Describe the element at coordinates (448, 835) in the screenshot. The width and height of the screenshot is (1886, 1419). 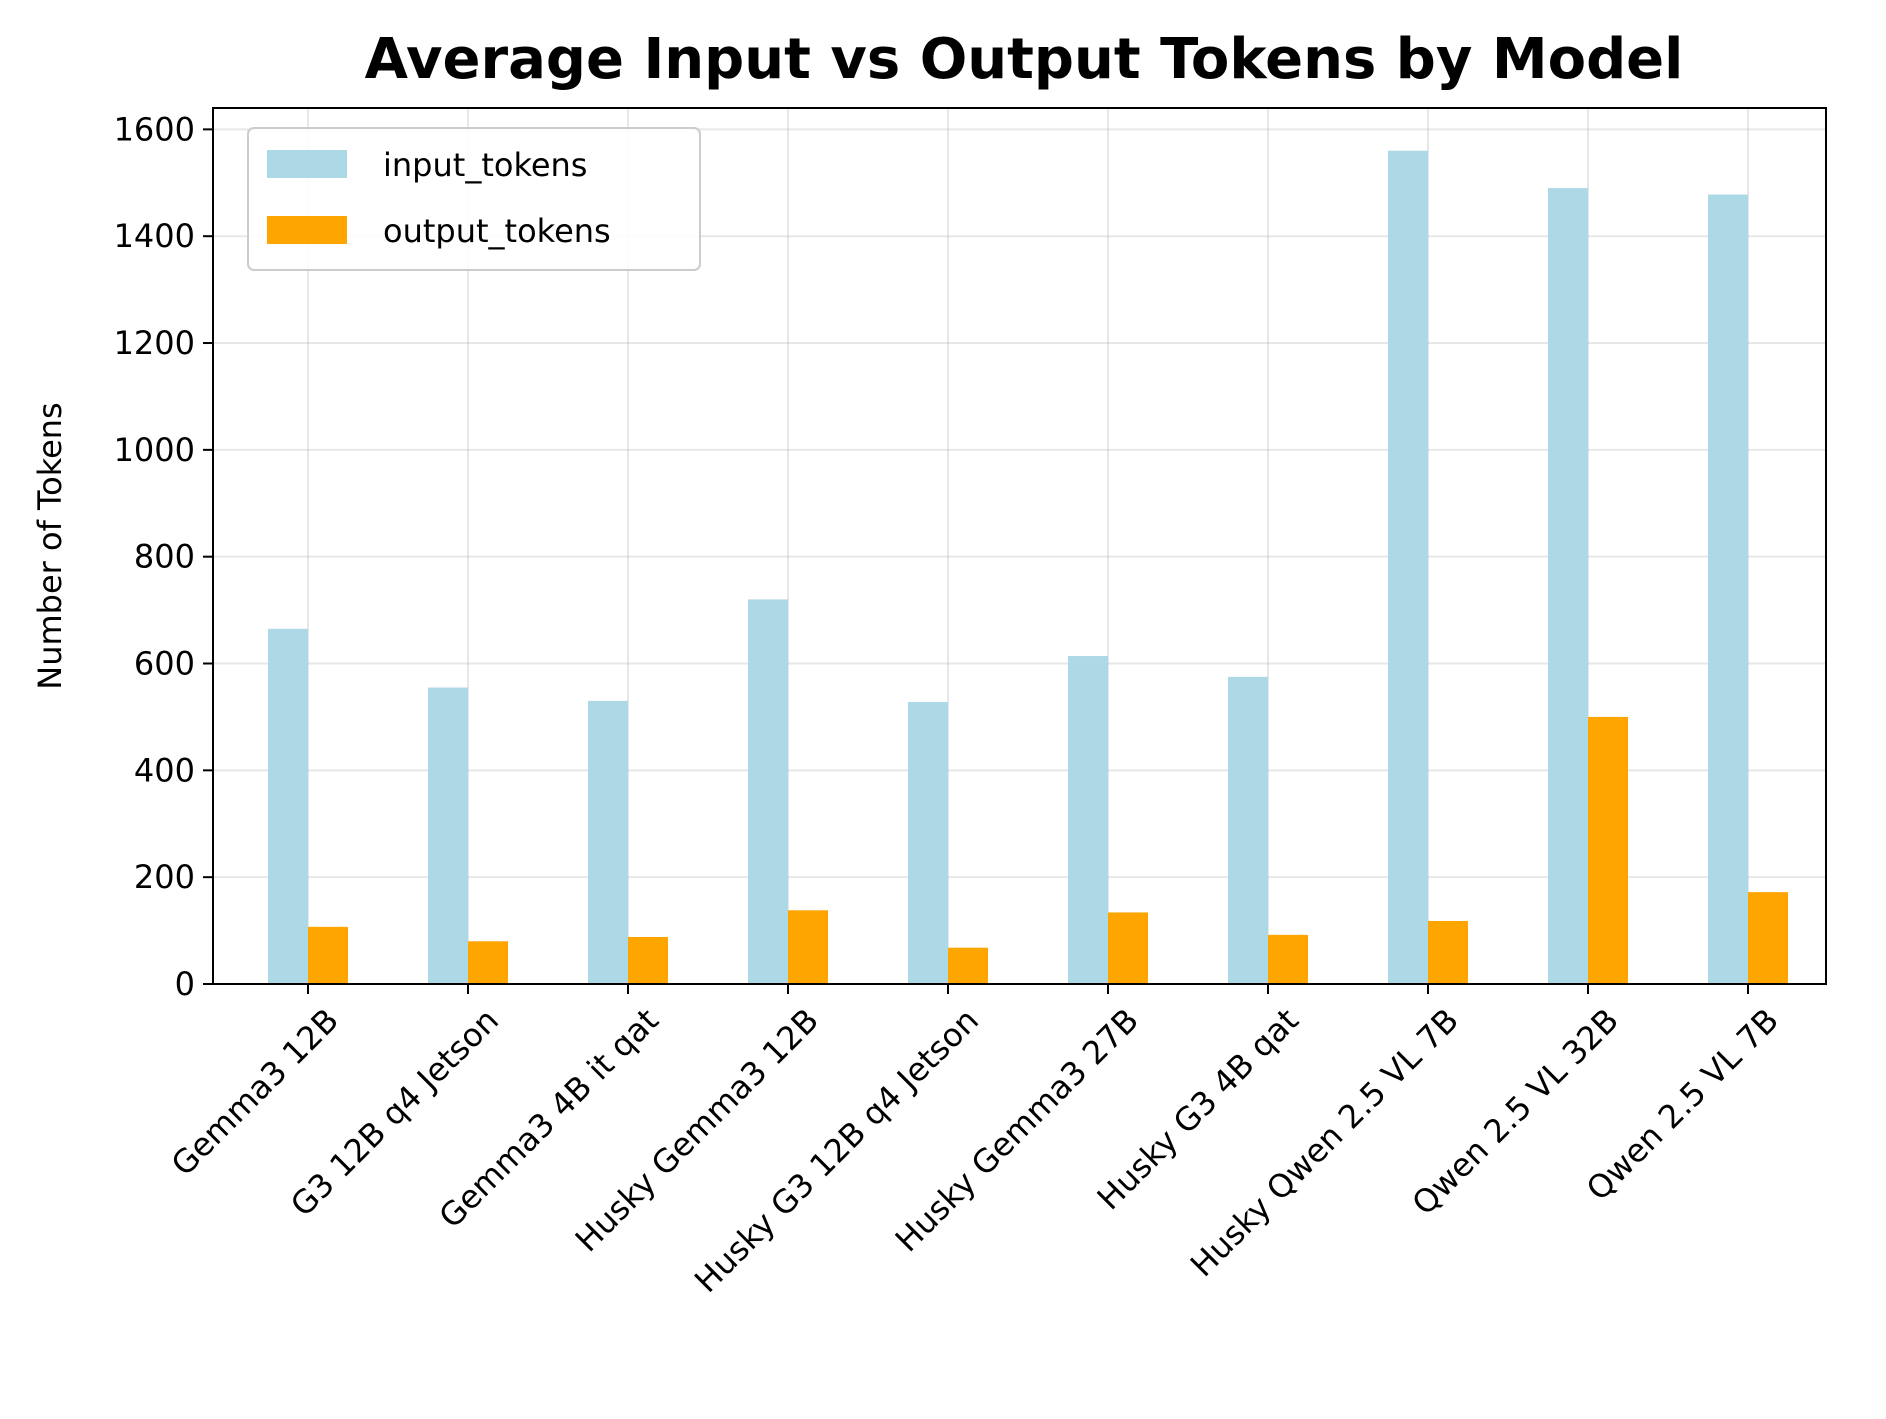
I see `bar-input-tokens-g3-12b-q4-jetson` at that location.